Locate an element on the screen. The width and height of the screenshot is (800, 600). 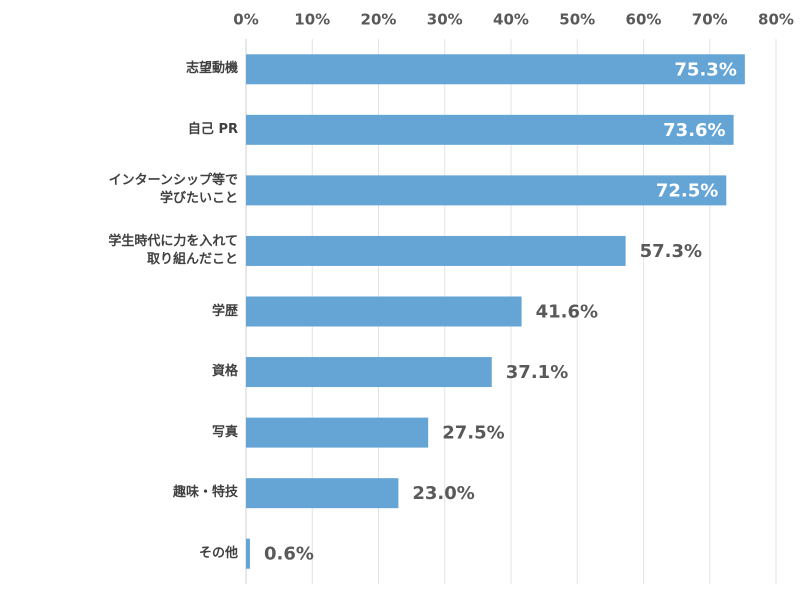
category-label: 写真 is located at coordinates (224, 432).